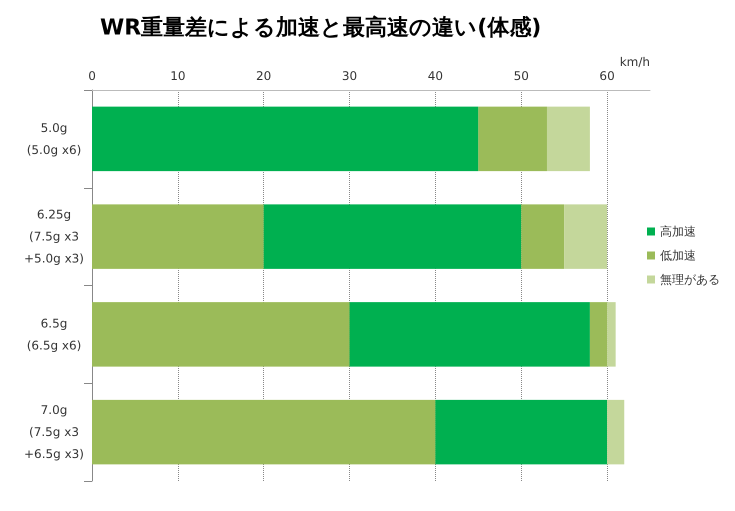 The image size is (735, 511). What do you see at coordinates (436, 76) in the screenshot?
I see `x-tick-label: 40` at bounding box center [436, 76].